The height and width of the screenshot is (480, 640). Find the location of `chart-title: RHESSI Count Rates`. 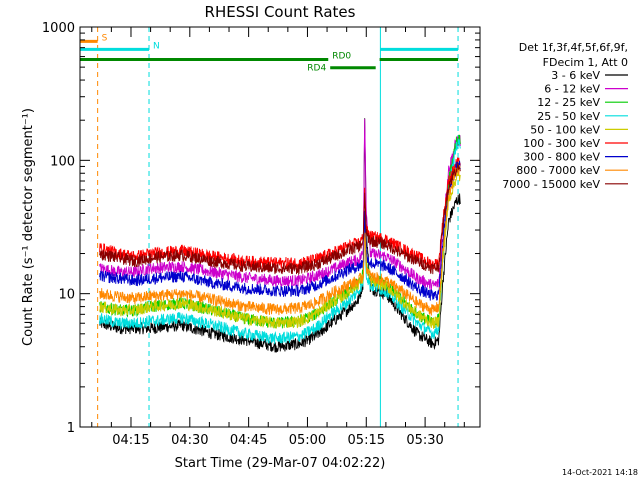

chart-title: RHESSI Count Rates is located at coordinates (280, 12).